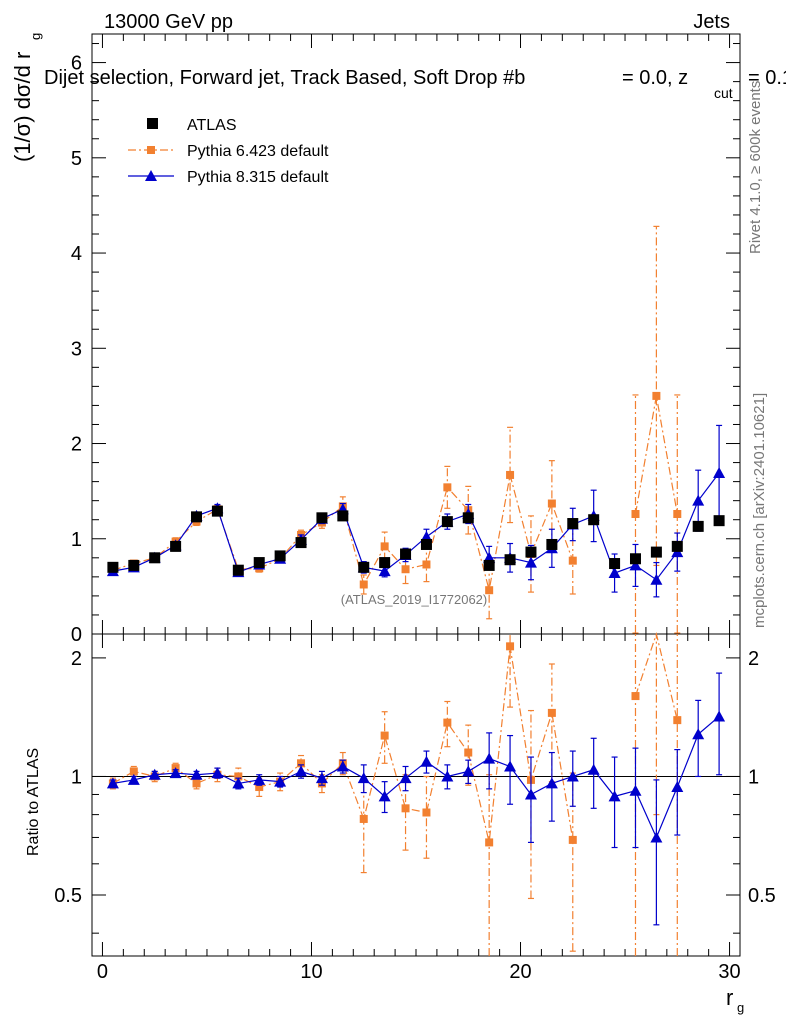 This screenshot has width=786, height=1024. Describe the element at coordinates (76, 659) in the screenshot. I see `ratio-y-tick-label: 2` at that location.